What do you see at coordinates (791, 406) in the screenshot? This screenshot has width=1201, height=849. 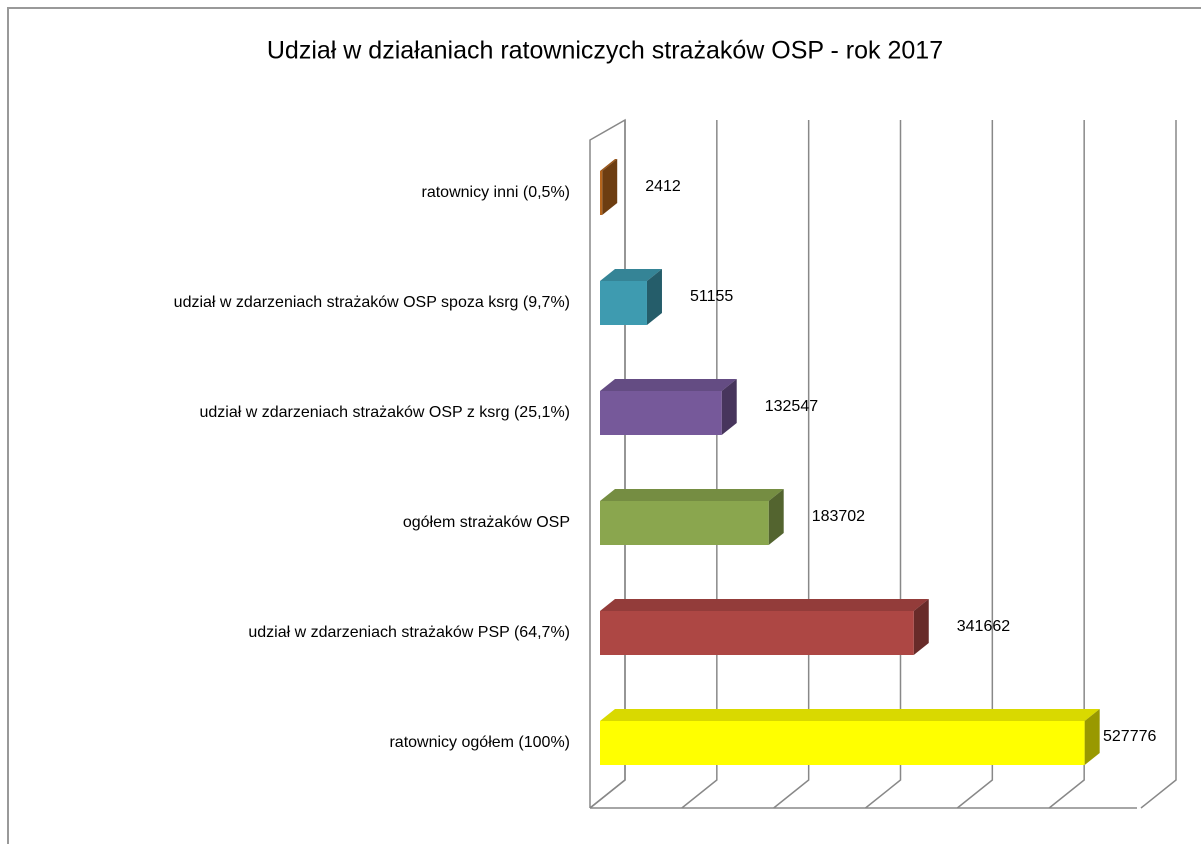 I see `data-label: 132547` at bounding box center [791, 406].